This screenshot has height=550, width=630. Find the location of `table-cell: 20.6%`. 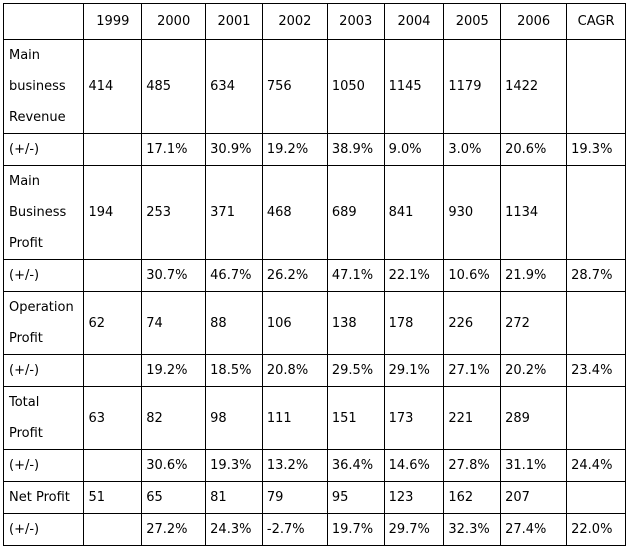

table-cell: 20.6% is located at coordinates (534, 149).